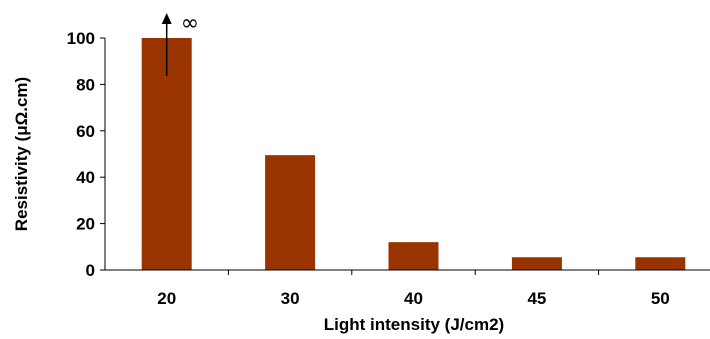 This screenshot has height=339, width=710. Describe the element at coordinates (290, 298) in the screenshot. I see `x-tick-label: 30` at that location.